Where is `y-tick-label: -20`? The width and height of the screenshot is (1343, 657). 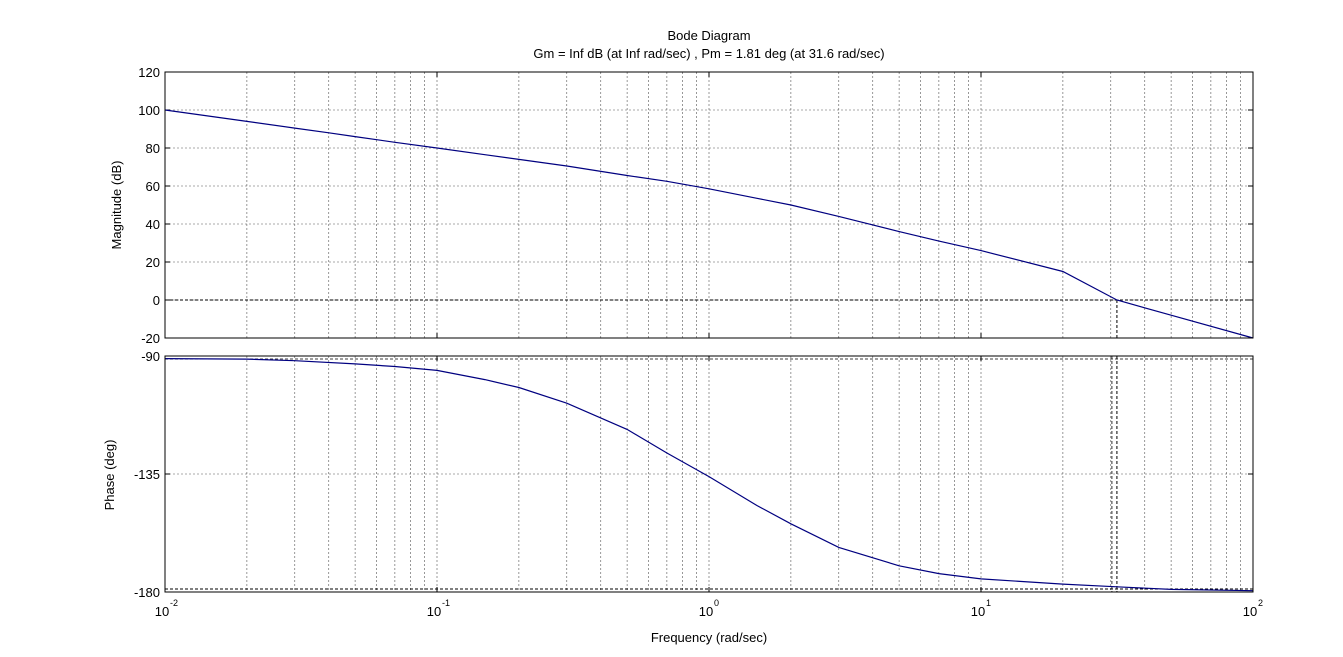
y-tick-label: -20 is located at coordinates (150, 338).